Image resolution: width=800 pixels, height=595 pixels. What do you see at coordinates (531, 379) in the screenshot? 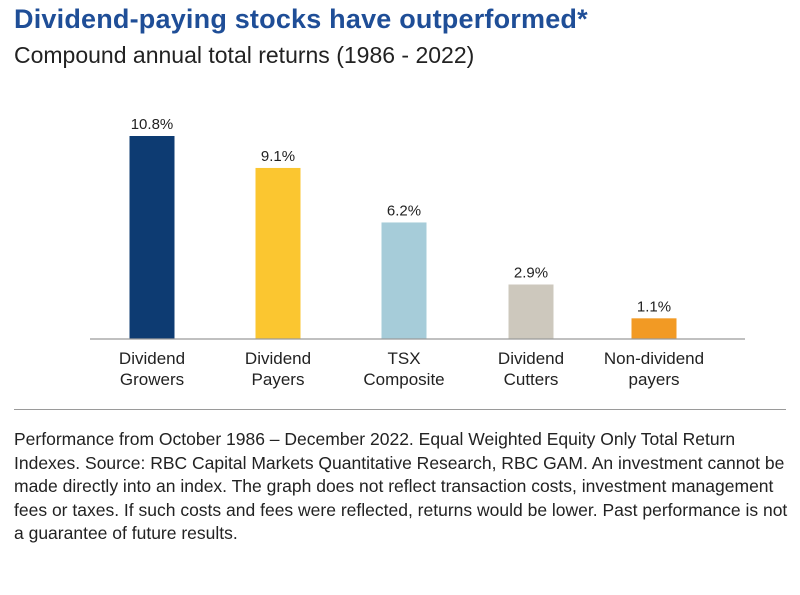
I see `category-label-3-1: Cutters` at bounding box center [531, 379].